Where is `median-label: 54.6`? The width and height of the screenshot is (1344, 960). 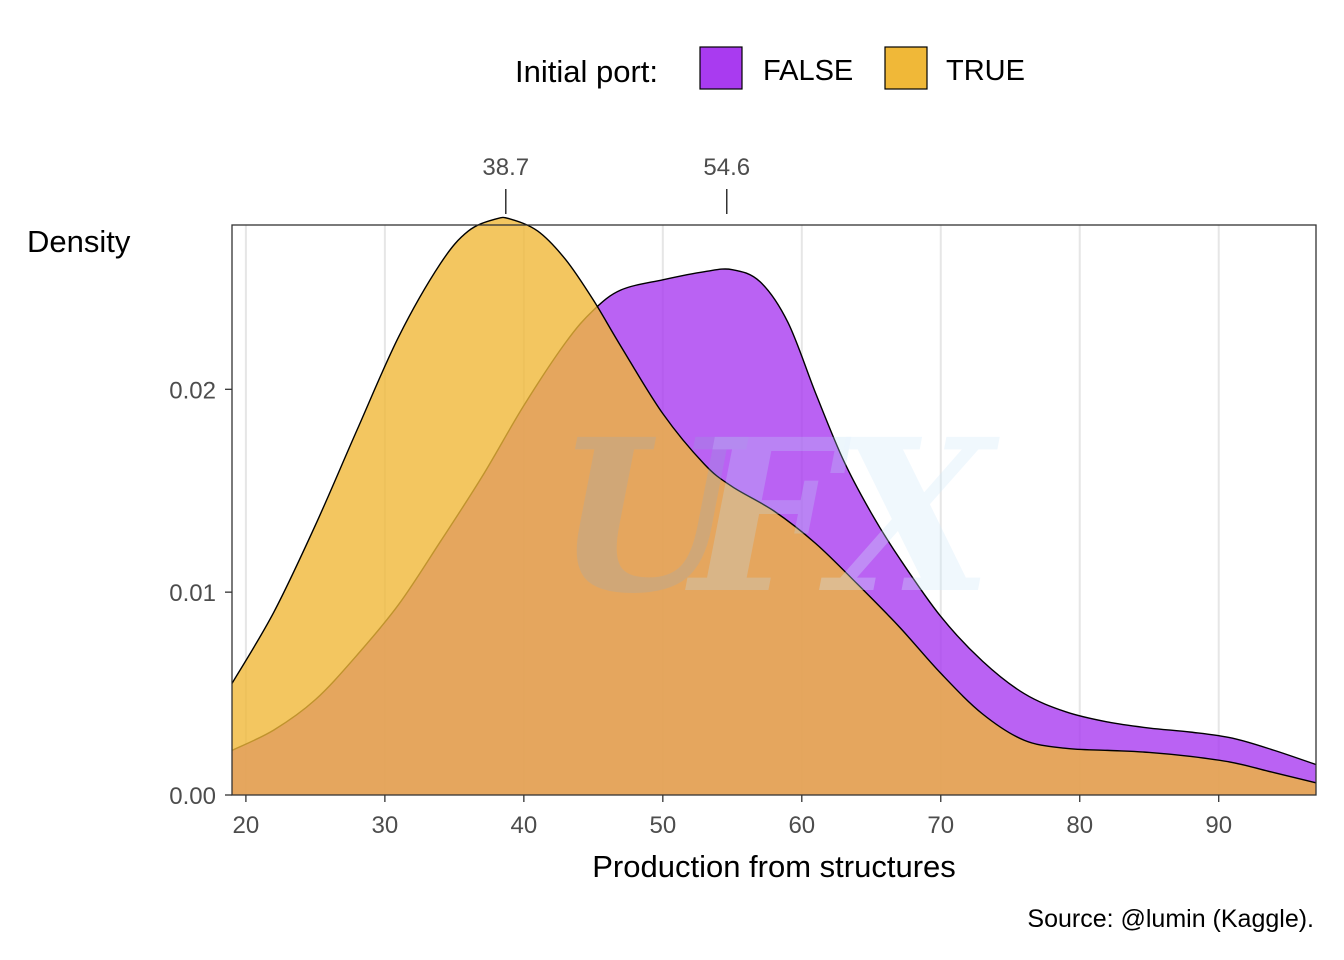
median-label: 54.6 is located at coordinates (726, 167).